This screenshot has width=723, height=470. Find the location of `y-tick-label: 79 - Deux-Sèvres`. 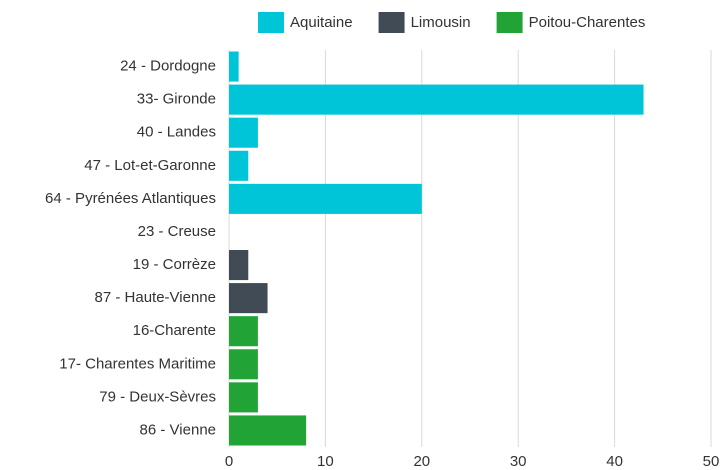

y-tick-label: 79 - Deux-Sèvres is located at coordinates (157, 396).